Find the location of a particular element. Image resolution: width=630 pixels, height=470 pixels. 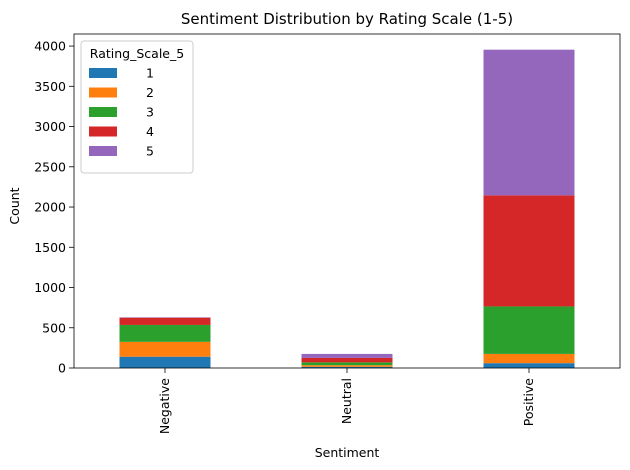

y-tick-label: 4000 is located at coordinates (50, 46).